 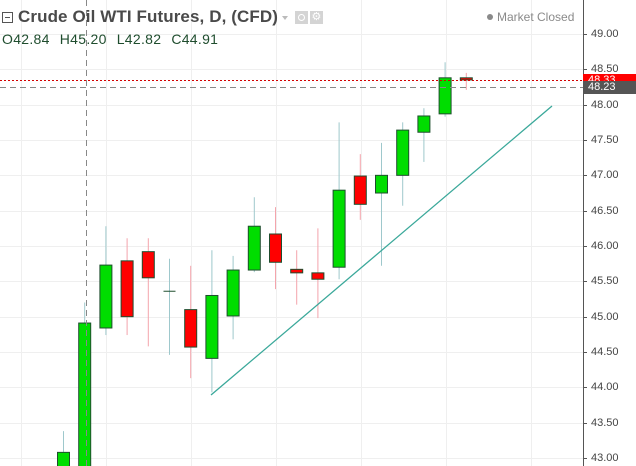 I want to click on tick-label: 44.00, so click(x=605, y=387).